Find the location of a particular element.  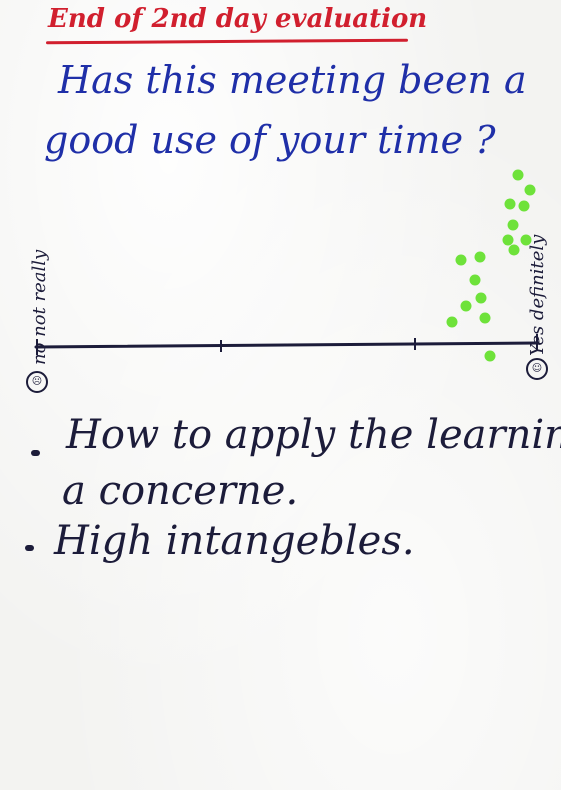

question-line-2: good use of your time ? is located at coordinates (270, 140).